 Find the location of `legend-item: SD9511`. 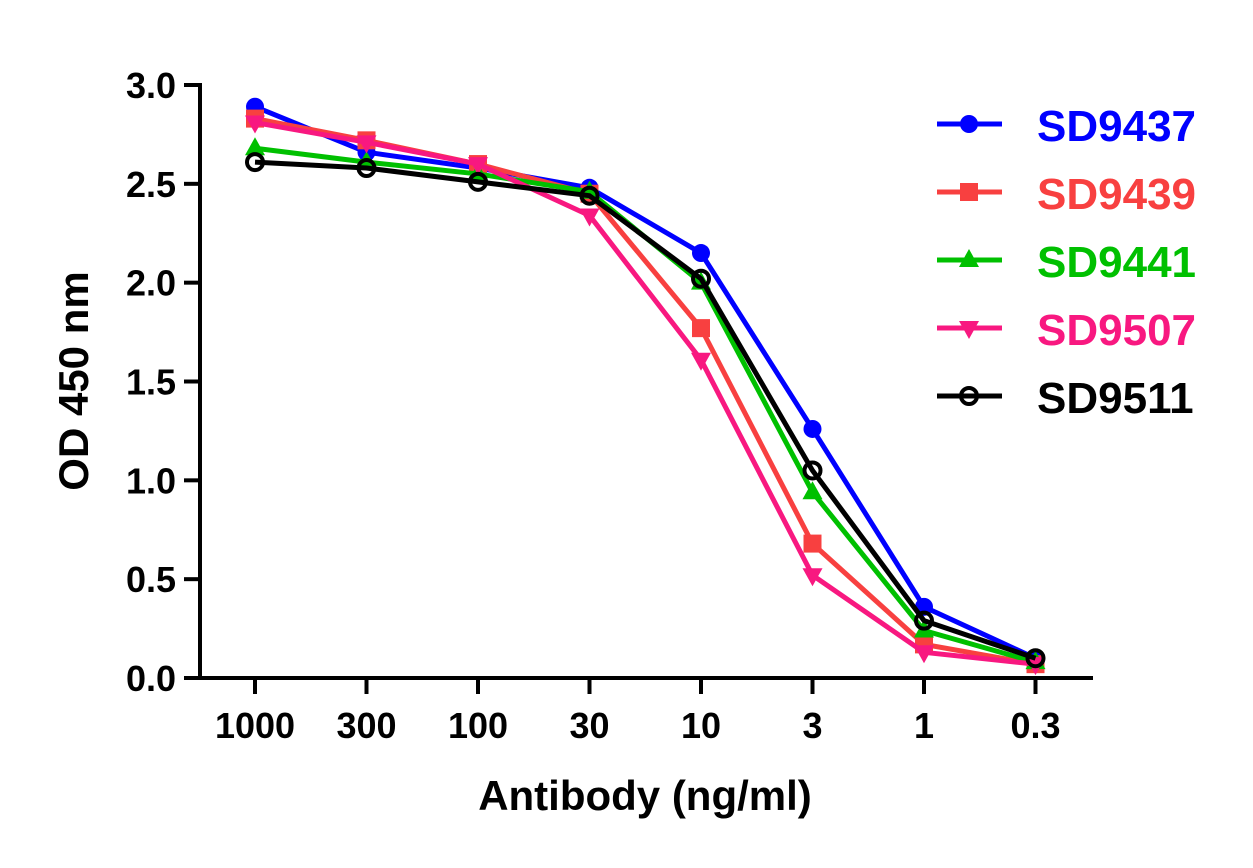

legend-item: SD9511 is located at coordinates (1065, 398).